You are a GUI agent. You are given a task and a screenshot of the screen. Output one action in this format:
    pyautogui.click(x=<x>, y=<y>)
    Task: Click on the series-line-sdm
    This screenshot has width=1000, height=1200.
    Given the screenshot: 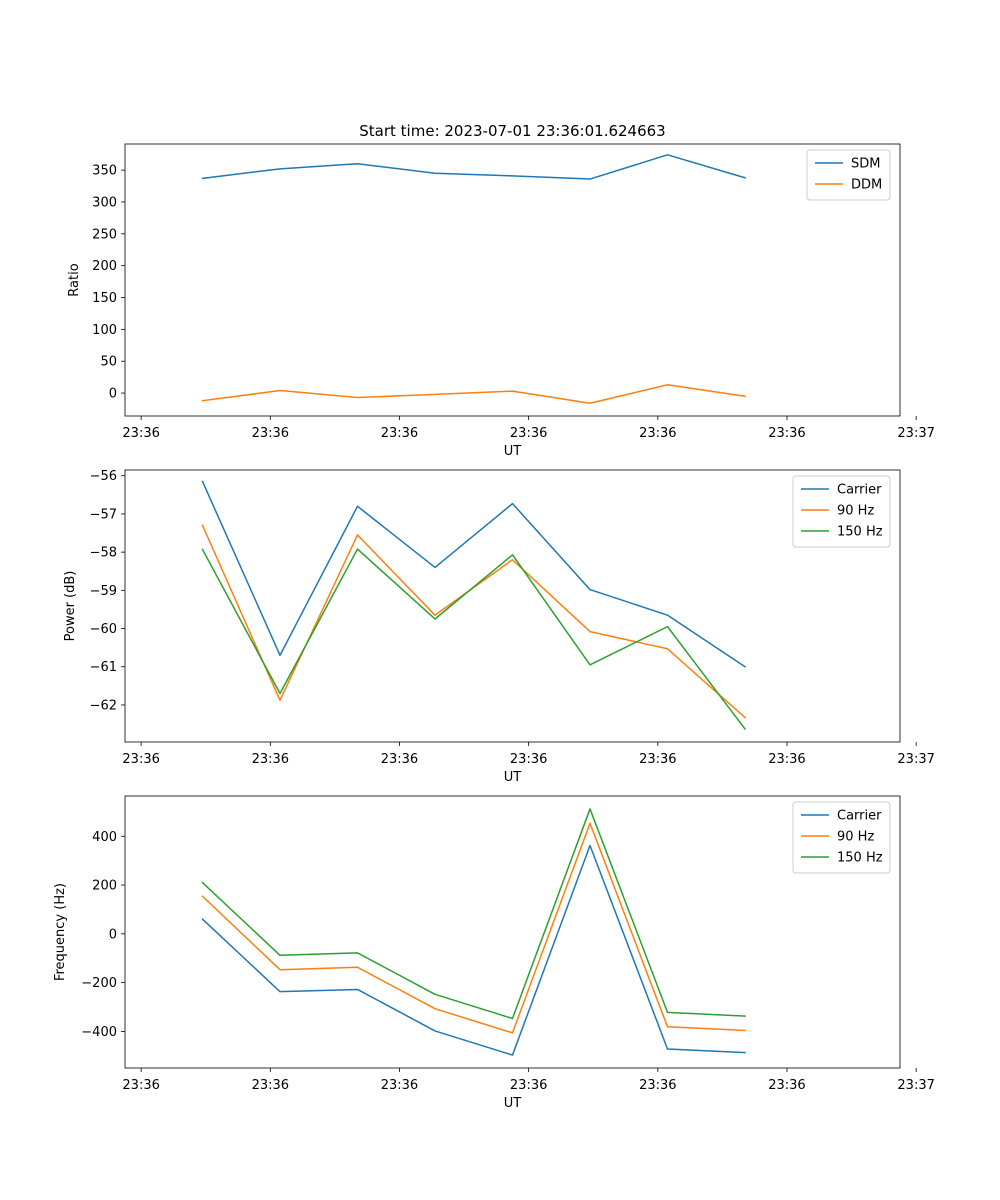 What is the action you would take?
    pyautogui.click(x=473, y=167)
    